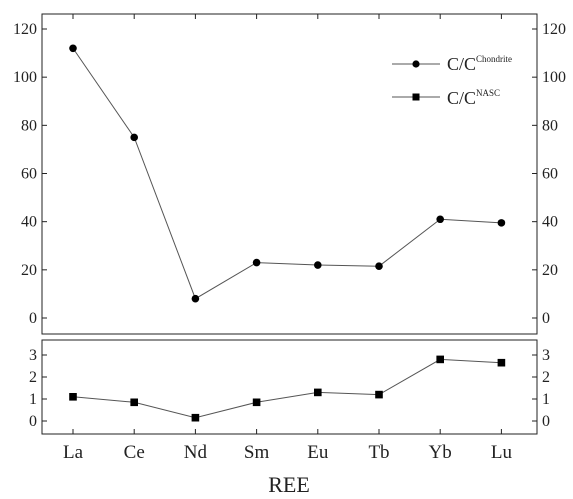 This screenshot has height=499, width=573. What do you see at coordinates (73, 452) in the screenshot?
I see `x-tick-label-la: La` at bounding box center [73, 452].